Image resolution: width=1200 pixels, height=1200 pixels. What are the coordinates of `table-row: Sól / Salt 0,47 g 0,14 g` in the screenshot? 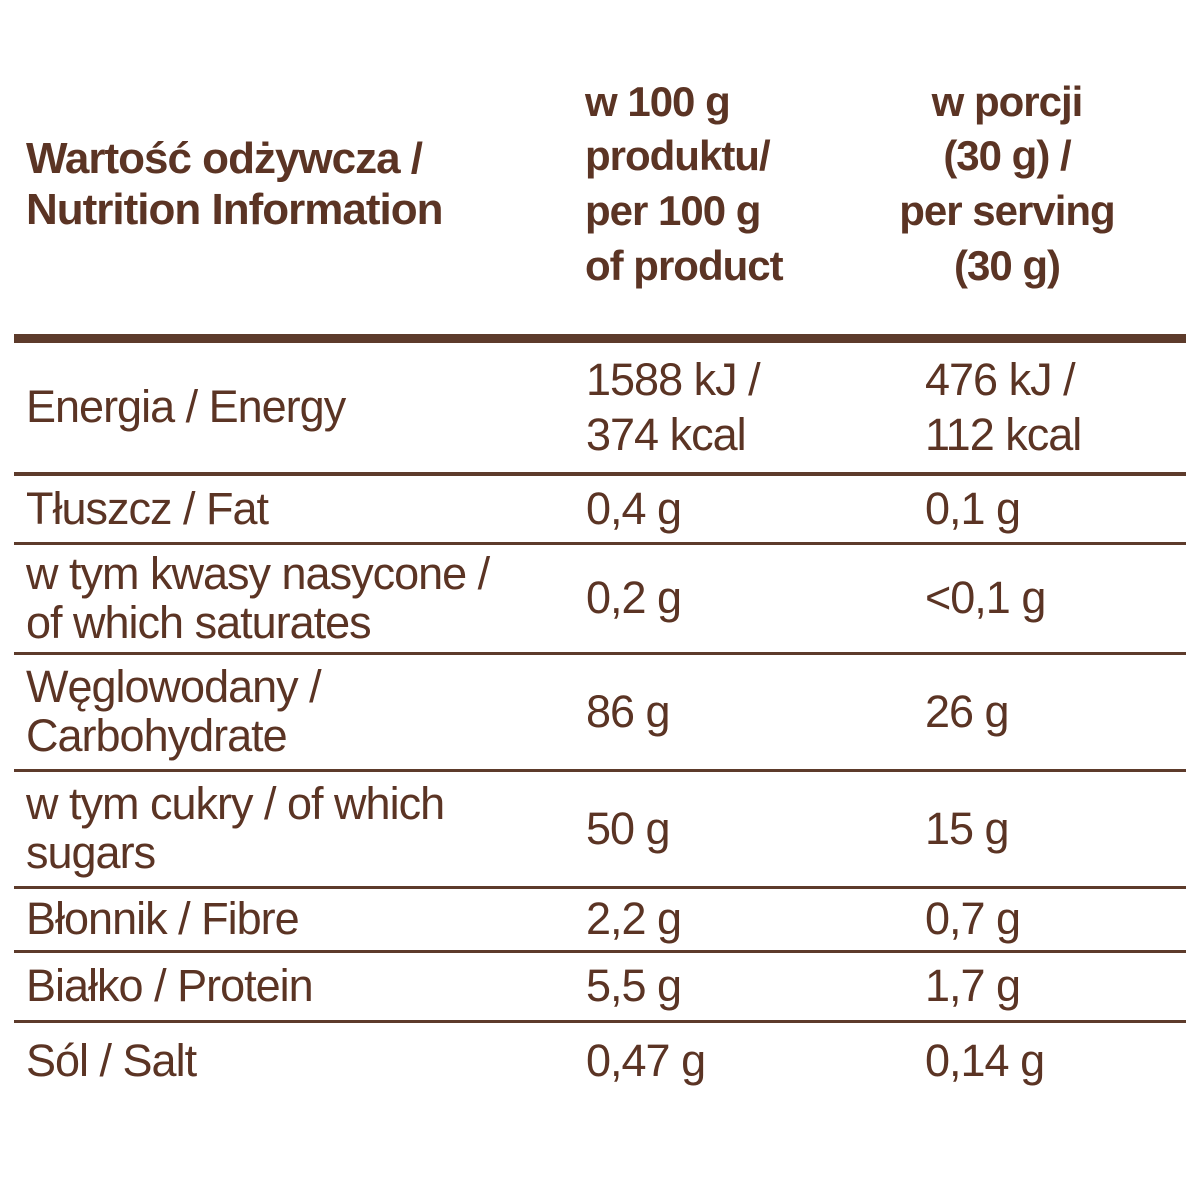 It's located at (600, 1061).